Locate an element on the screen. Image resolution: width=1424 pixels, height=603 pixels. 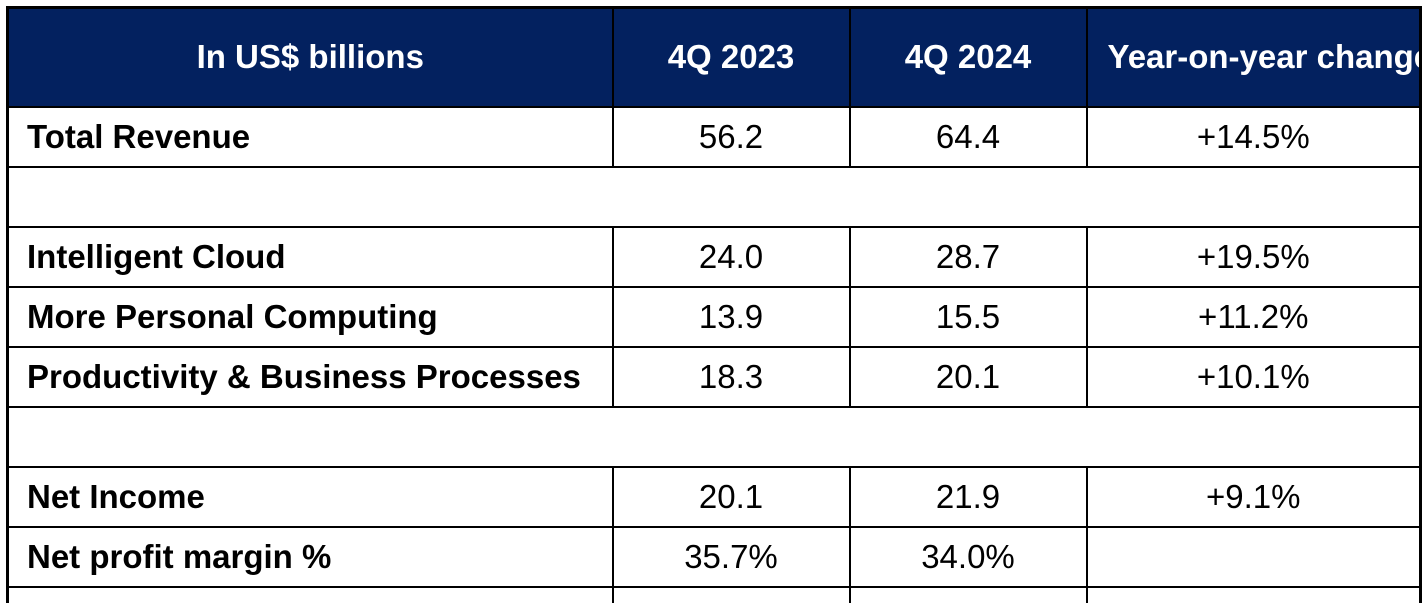
header-cell-yoy-change: Year-on-year change % is located at coordinates (1253, 57).